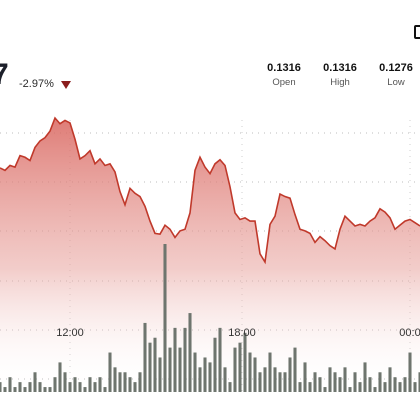  Describe the element at coordinates (284, 82) in the screenshot. I see `open-label: Open` at that location.